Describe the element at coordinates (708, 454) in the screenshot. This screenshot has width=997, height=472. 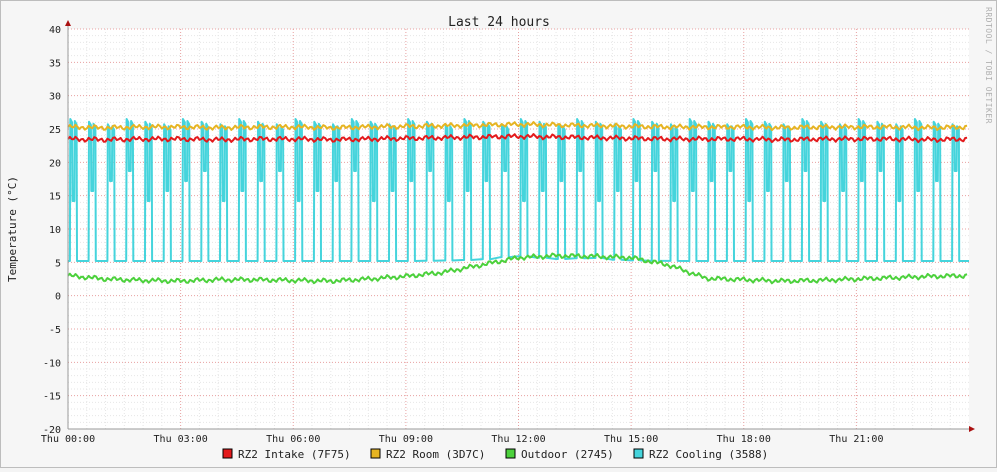
I see `legend-label: RZ2 Cooling (3588)` at that location.